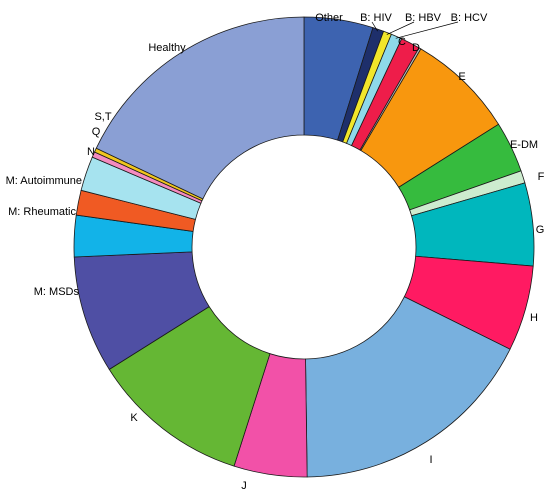 The width and height of the screenshot is (550, 494). What do you see at coordinates (376, 18) in the screenshot?
I see `label-b-hiv: B: HIV` at bounding box center [376, 18].